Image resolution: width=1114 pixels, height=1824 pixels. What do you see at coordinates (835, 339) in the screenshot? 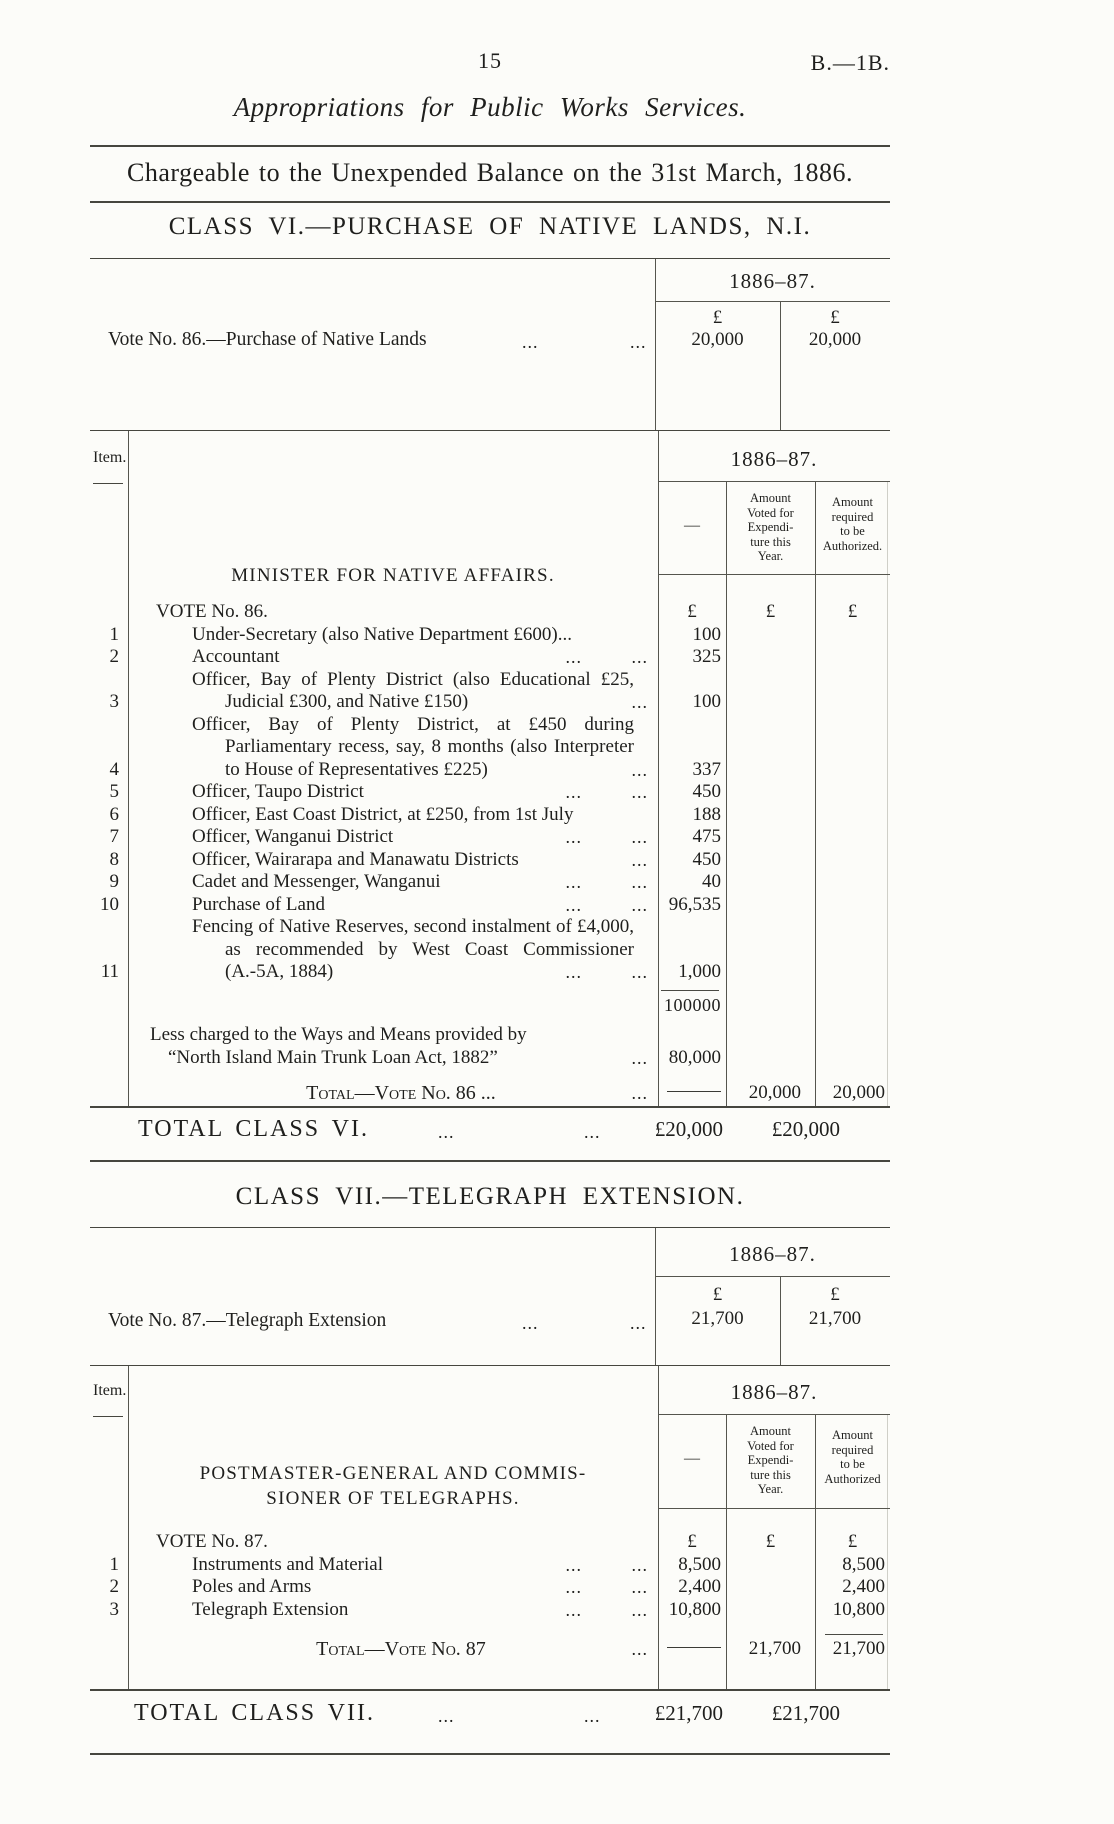
I see `amount-authorized: 20,000` at bounding box center [835, 339].